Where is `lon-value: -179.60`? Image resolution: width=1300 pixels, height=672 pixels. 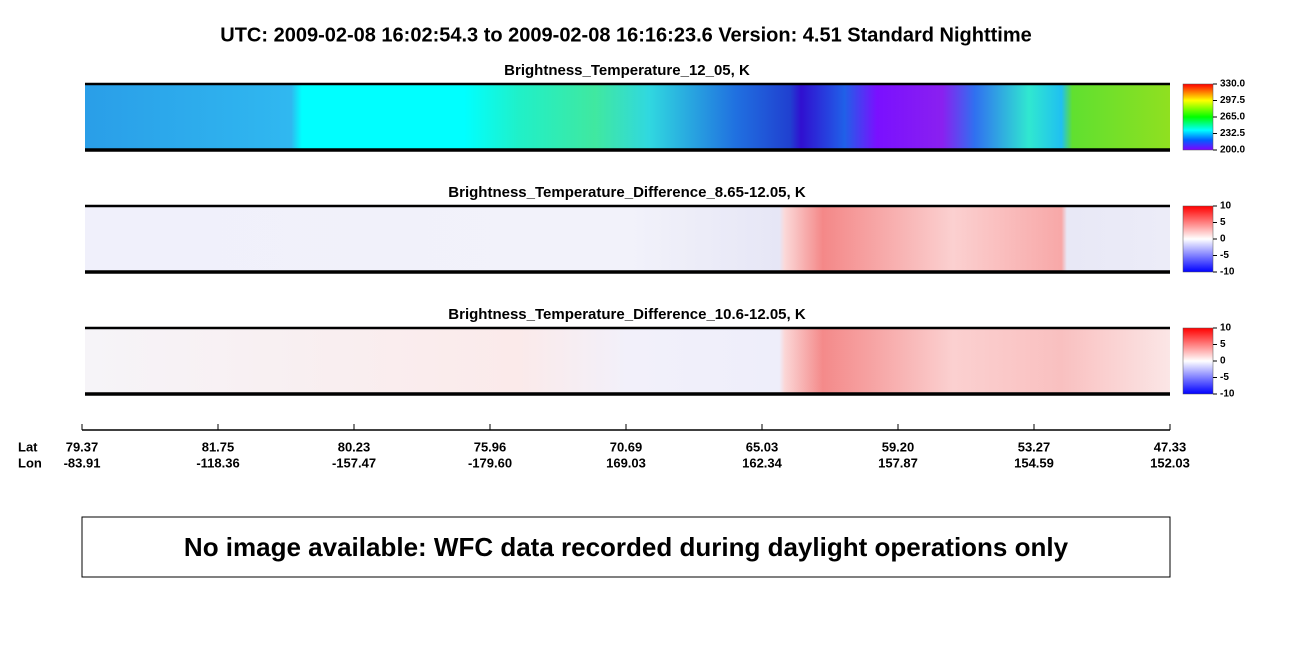
lon-value: -179.60 is located at coordinates (490, 462).